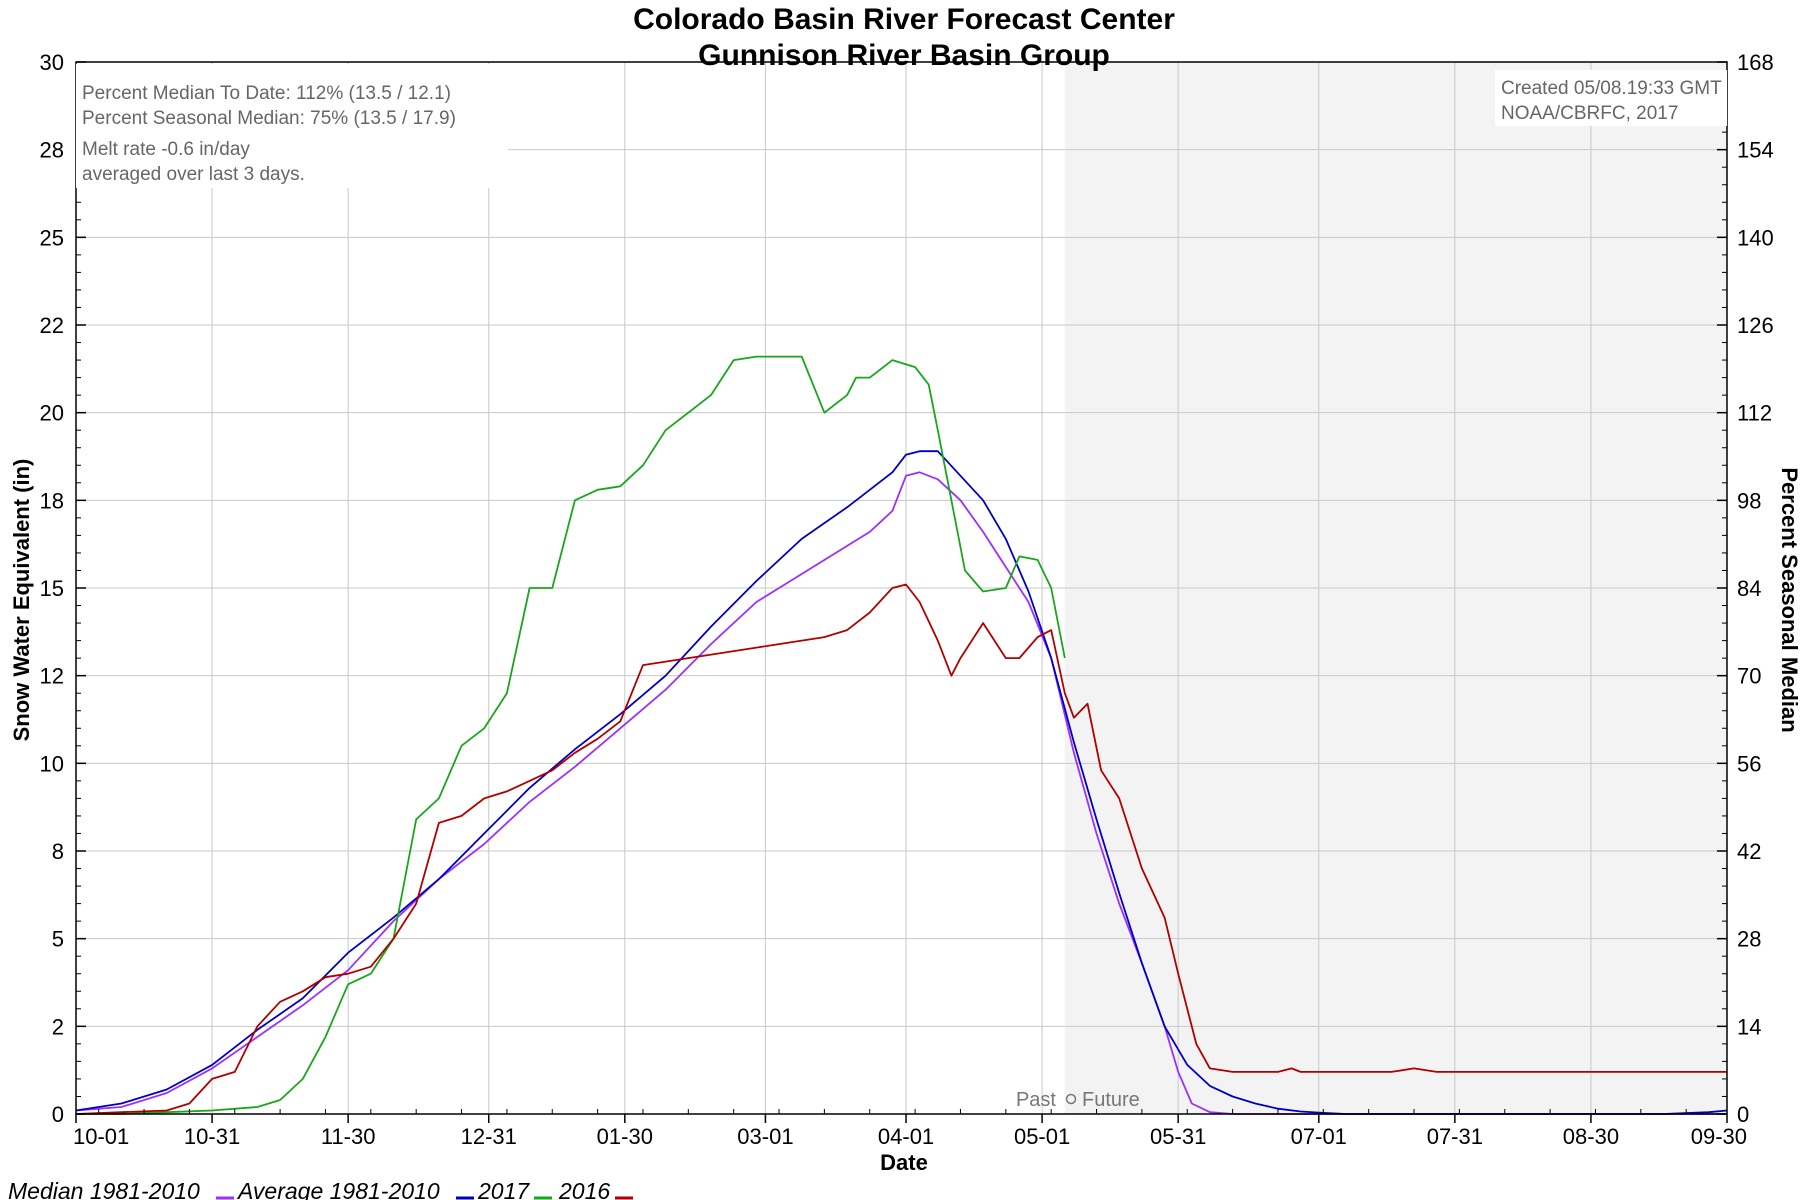 This screenshot has width=1800, height=1200. I want to click on y2-tick-label: 154, so click(1755, 150).